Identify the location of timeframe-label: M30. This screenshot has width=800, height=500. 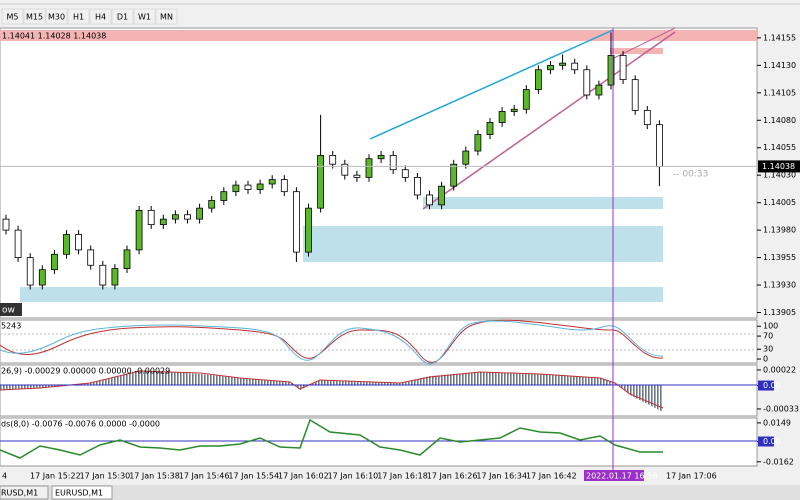
(56, 17).